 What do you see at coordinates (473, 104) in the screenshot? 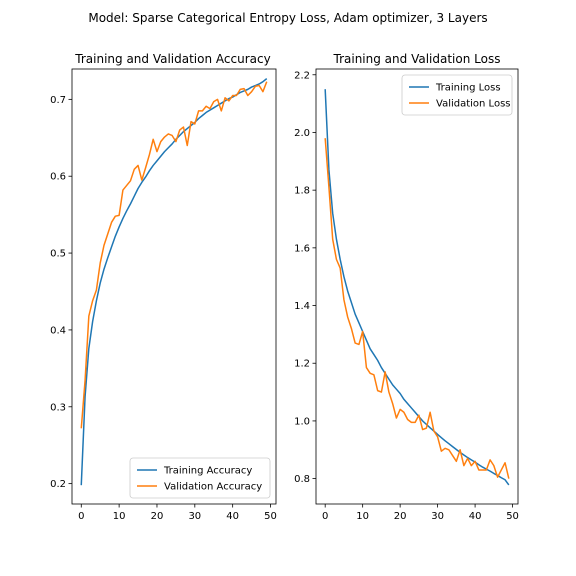
I see `loss-legend-label-validation: Validation Loss` at bounding box center [473, 104].